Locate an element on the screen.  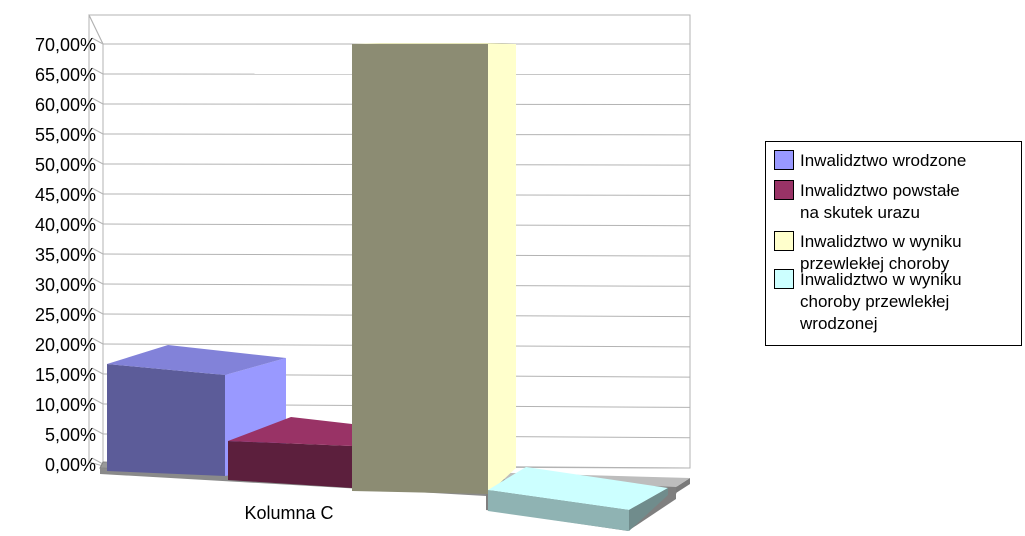
y-tick-label: 15,00% is located at coordinates (65, 375).